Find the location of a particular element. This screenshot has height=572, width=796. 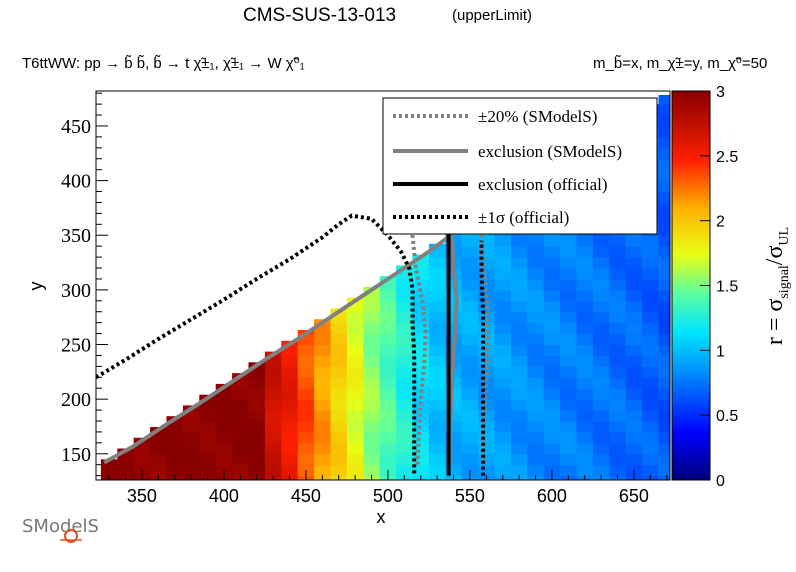

x-axis-title: x is located at coordinates (381, 517).